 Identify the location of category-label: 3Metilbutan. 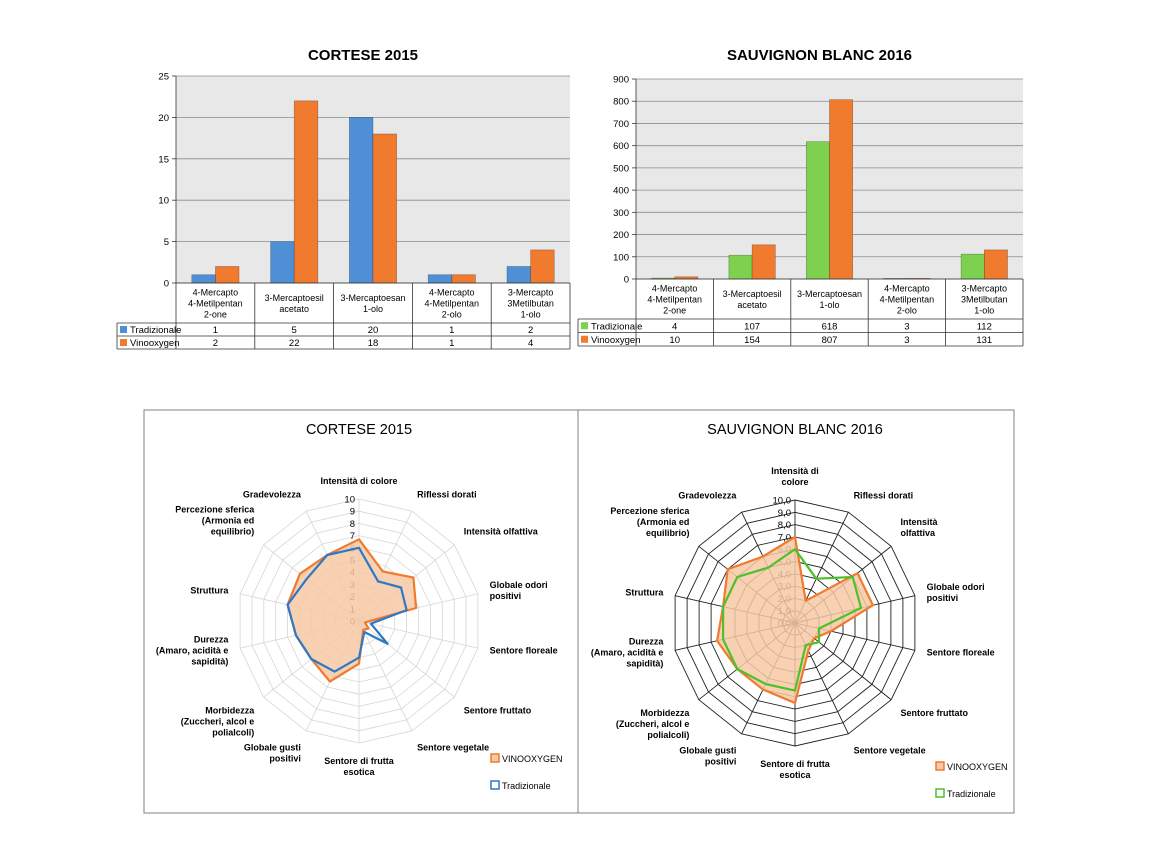
(530, 304).